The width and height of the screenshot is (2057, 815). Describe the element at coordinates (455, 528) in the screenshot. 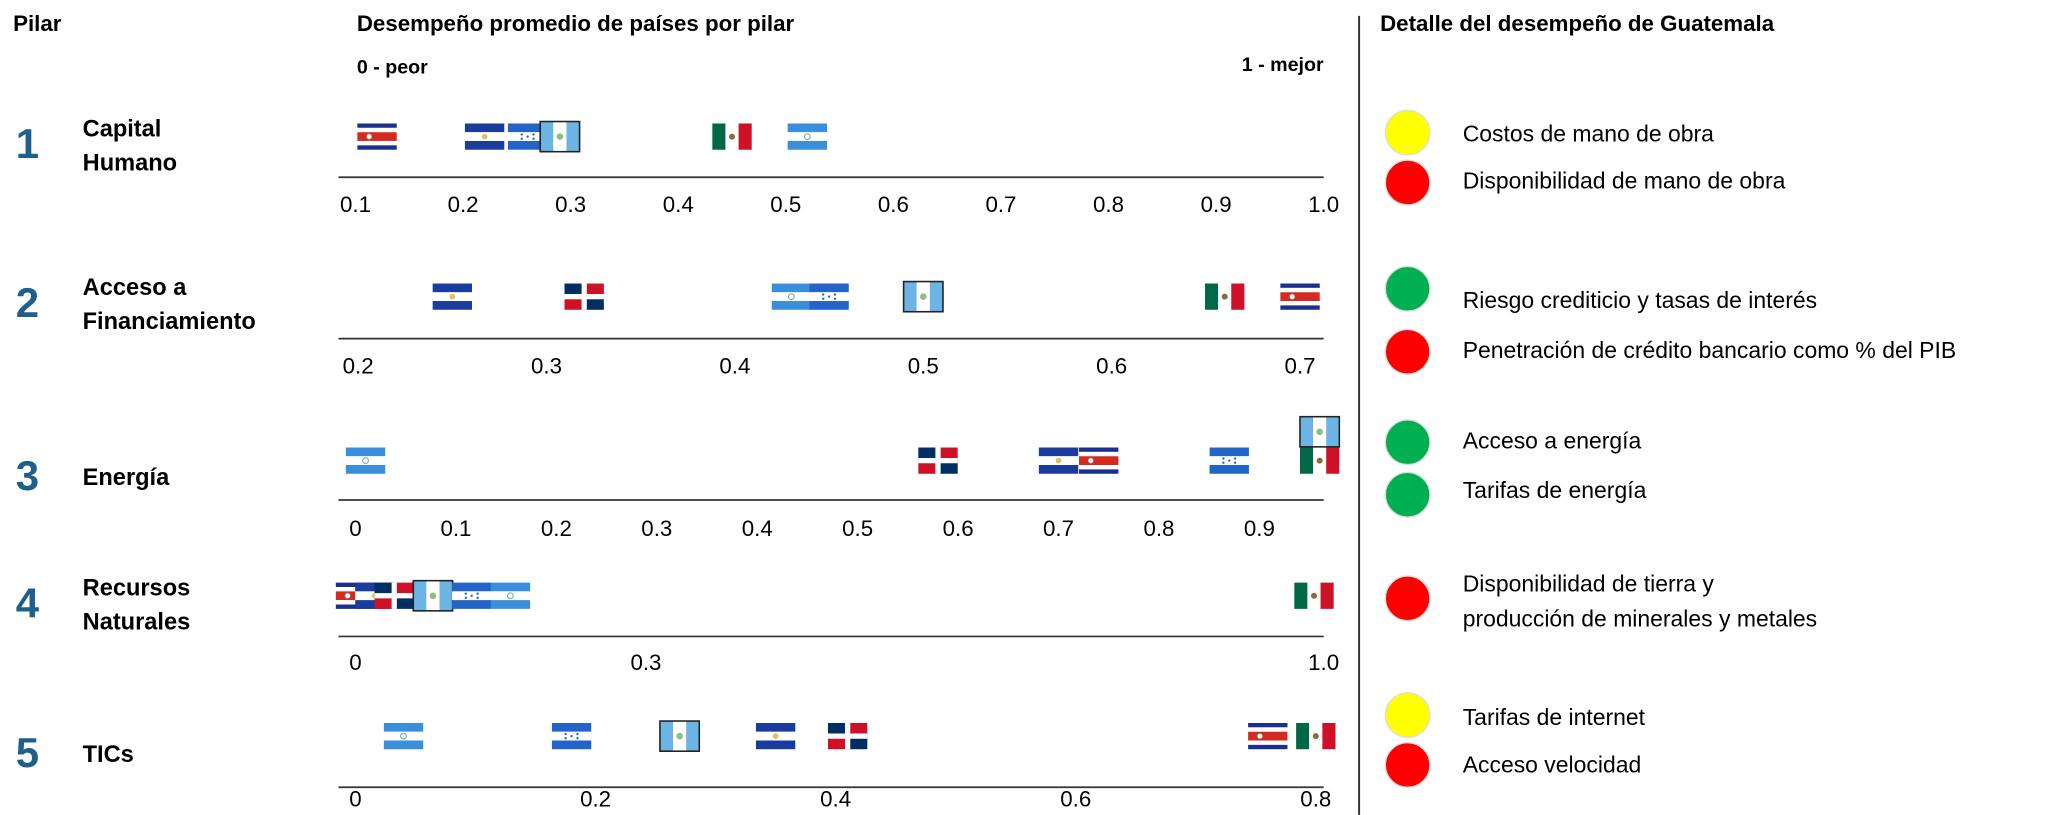

I see `x-tick-label: 0.1` at that location.